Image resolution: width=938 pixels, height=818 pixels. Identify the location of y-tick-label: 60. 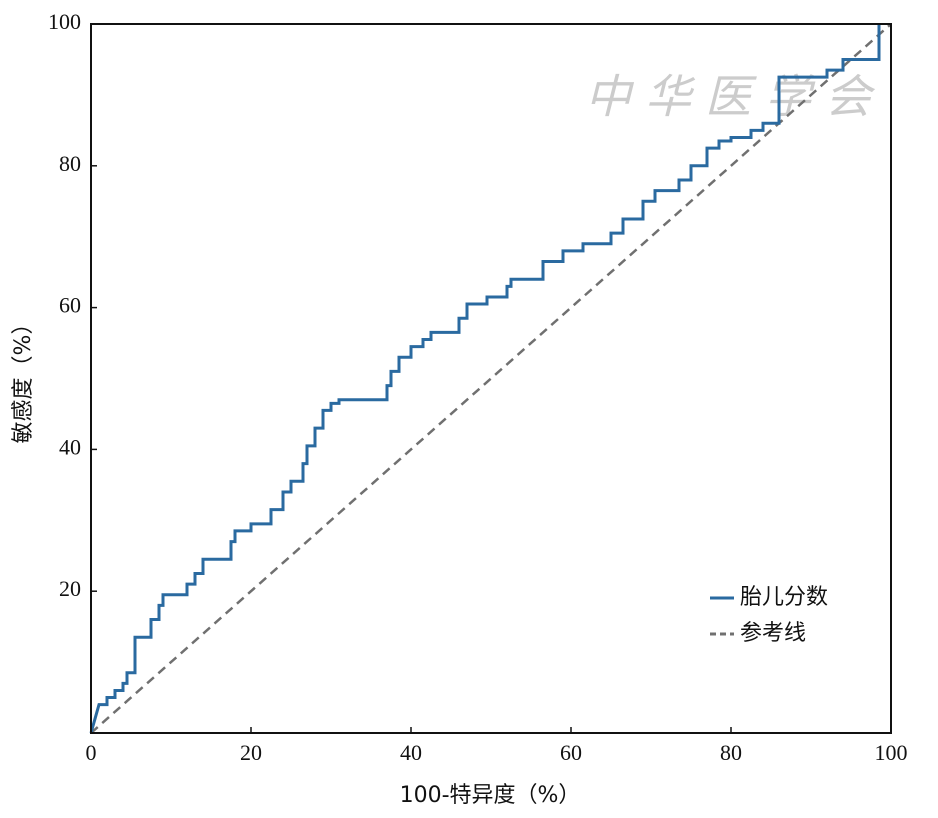
(70, 305).